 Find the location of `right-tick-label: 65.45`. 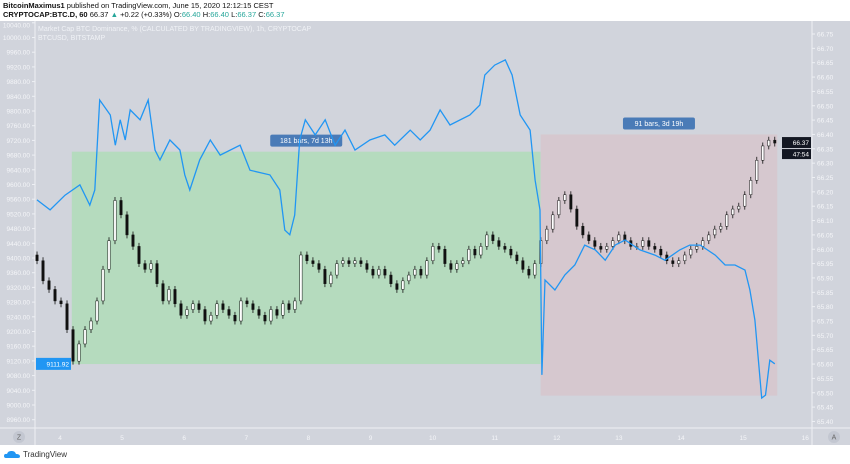

right-tick-label: 65.45 is located at coordinates (825, 408).